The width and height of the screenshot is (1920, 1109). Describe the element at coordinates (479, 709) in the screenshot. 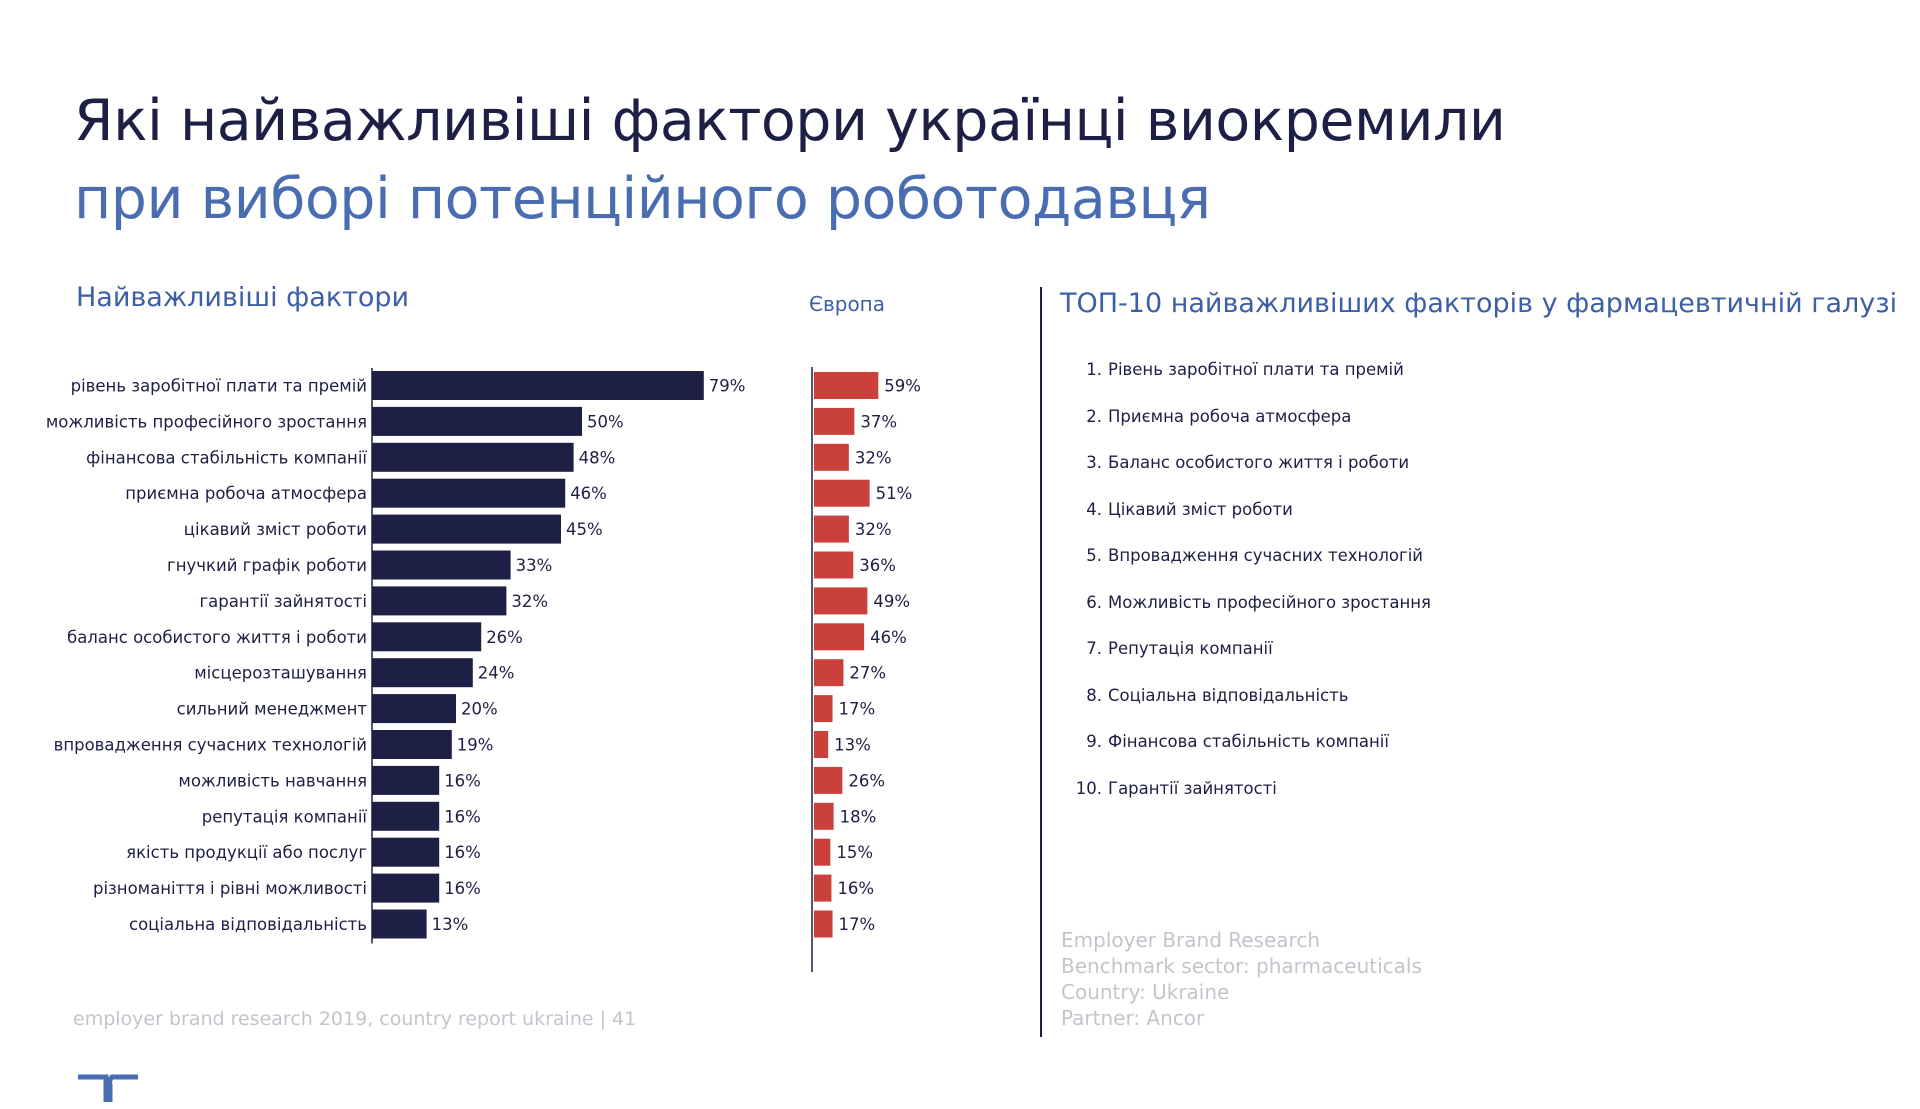

I see `ukraine-value-label: 20%` at that location.